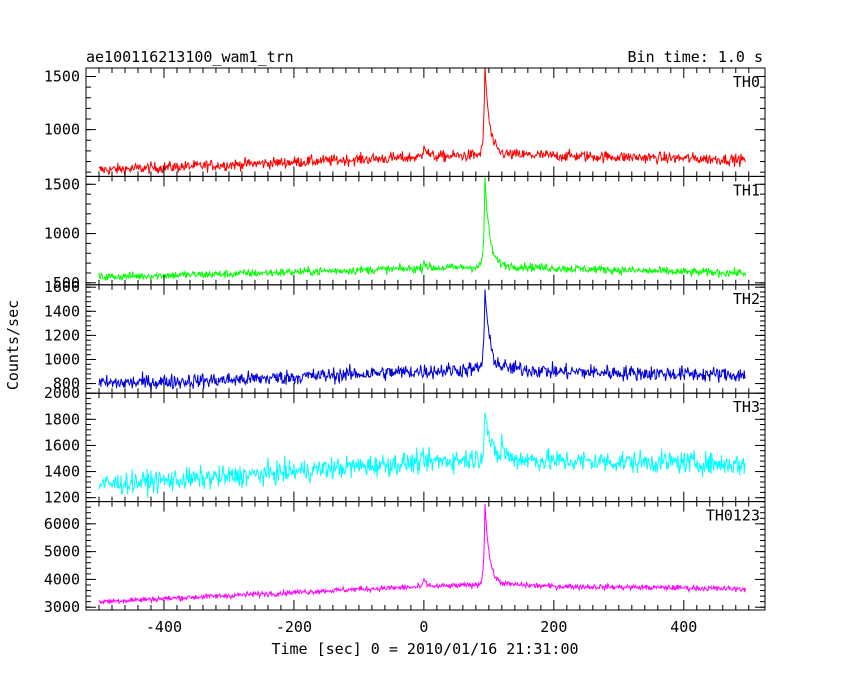 This screenshot has height=685, width=850. I want to click on x-tick-label: 0, so click(423, 627).